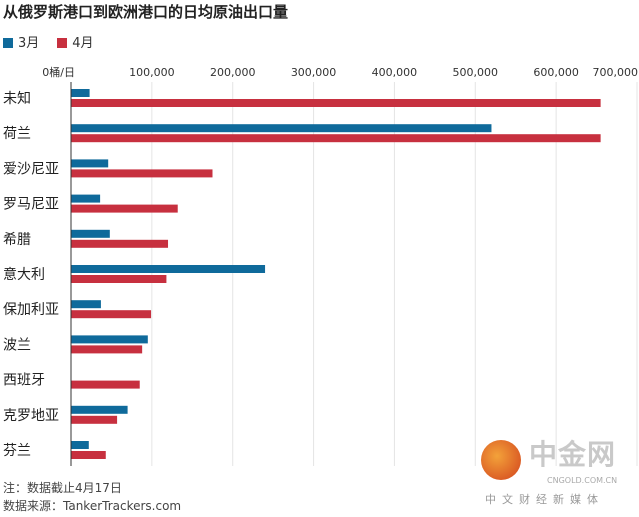  What do you see at coordinates (31, 310) in the screenshot?
I see `category-label: 保加利亚` at bounding box center [31, 310].